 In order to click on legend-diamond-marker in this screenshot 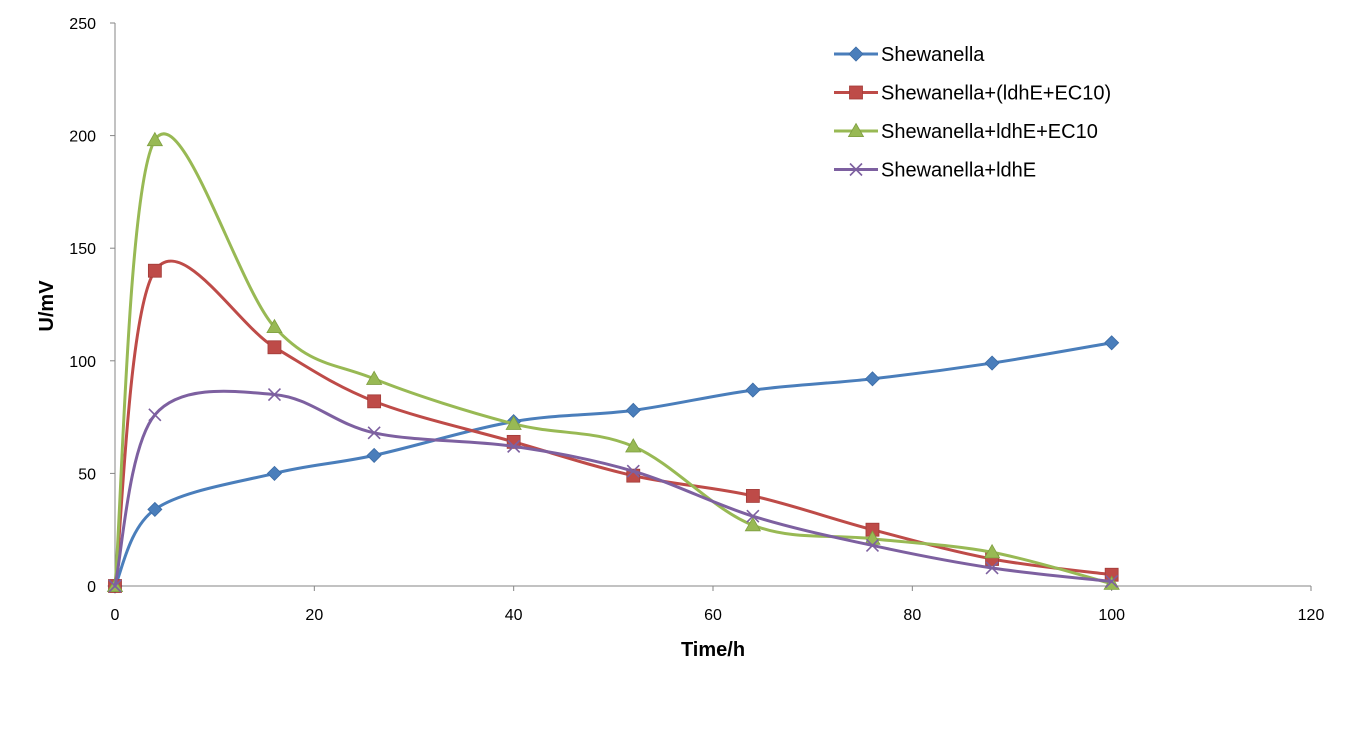, I will do `click(856, 54)`.